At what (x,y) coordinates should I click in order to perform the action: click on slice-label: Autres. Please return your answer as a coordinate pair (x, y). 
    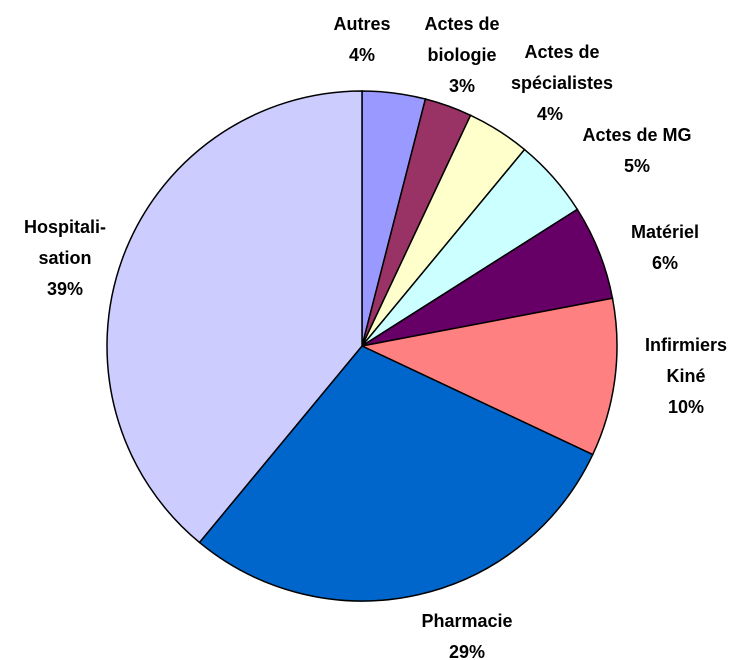
    Looking at the image, I should click on (361, 24).